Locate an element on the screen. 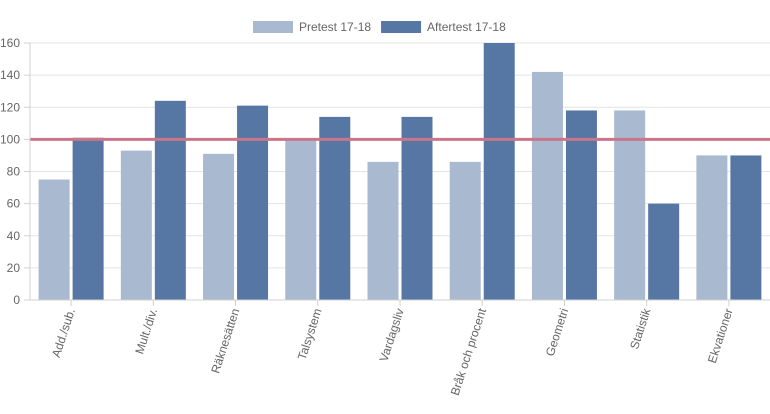  x-tick-label: Geometri is located at coordinates (557, 332).